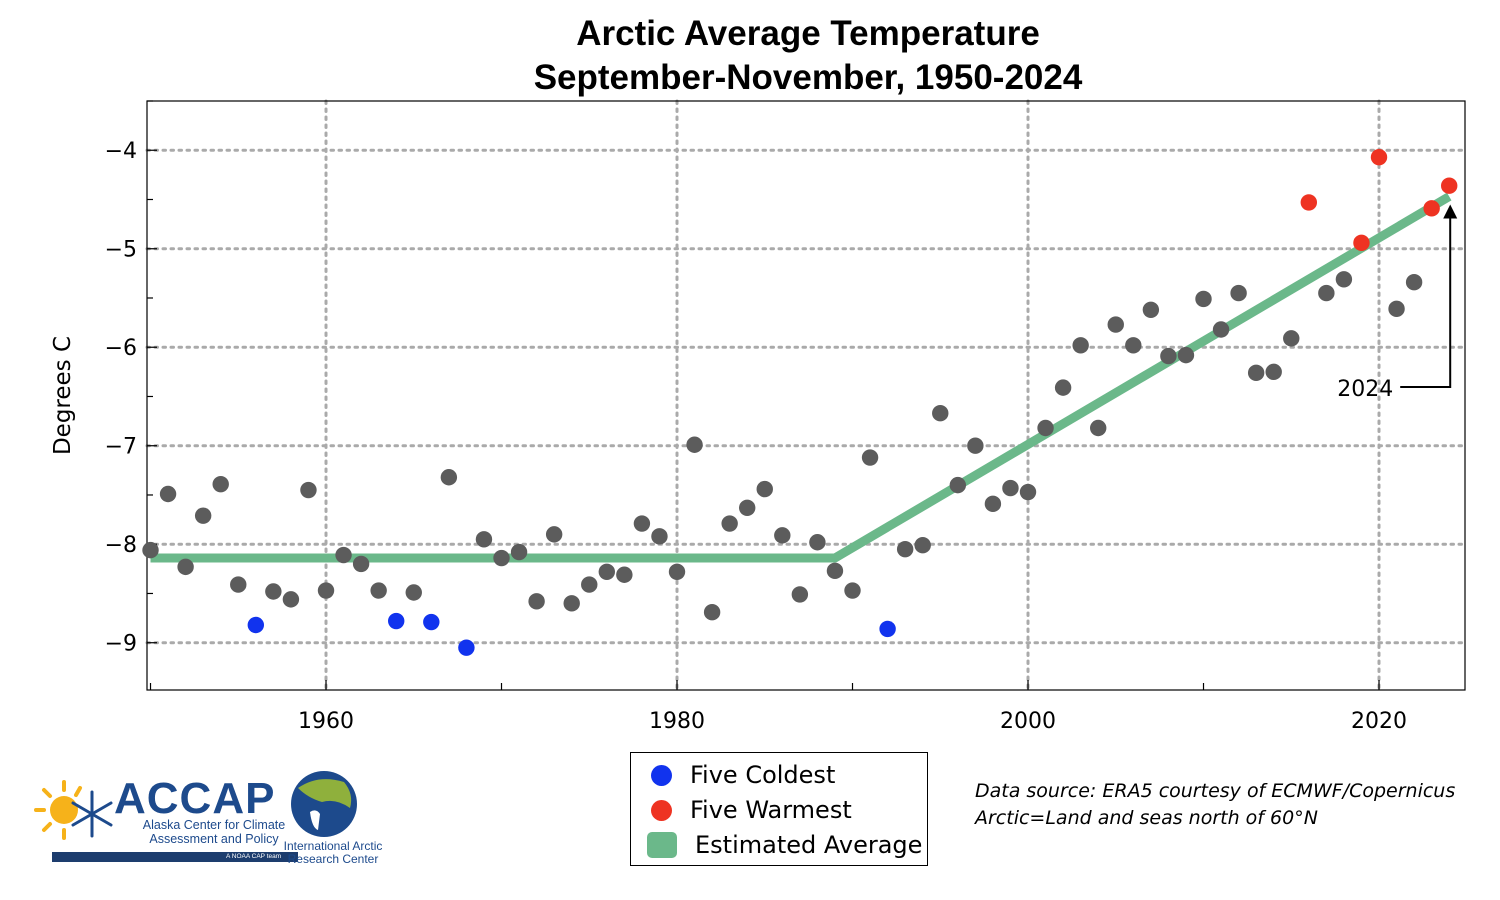  What do you see at coordinates (662, 845) in the screenshot?
I see `legend-swatch-average` at bounding box center [662, 845].